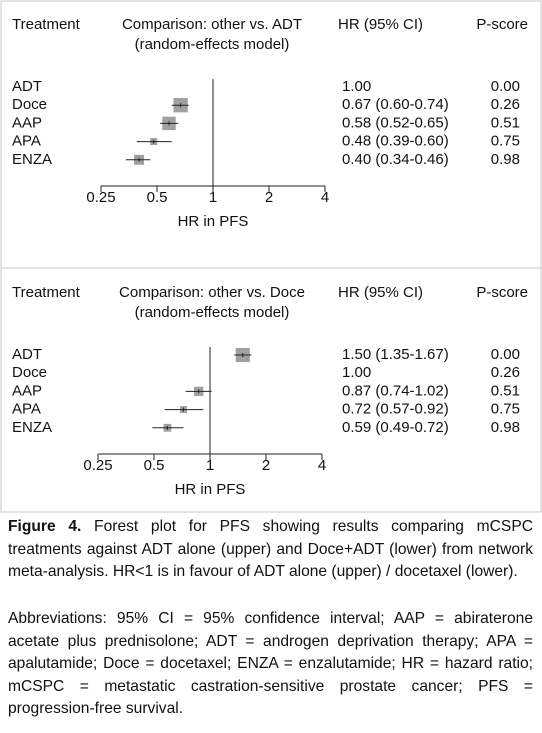  What do you see at coordinates (395, 104) in the screenshot?
I see `hr-label: 0.67 (0.60-0.74)` at bounding box center [395, 104].